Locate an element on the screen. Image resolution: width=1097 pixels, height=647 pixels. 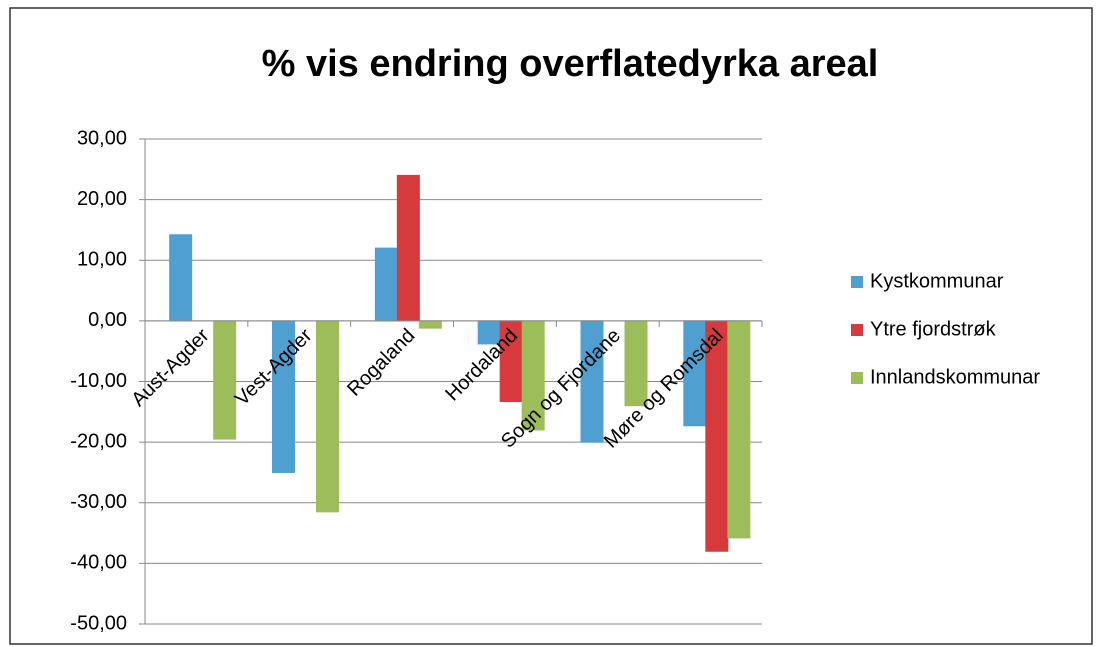
y-tick-label: -30,00 is located at coordinates (98, 502).